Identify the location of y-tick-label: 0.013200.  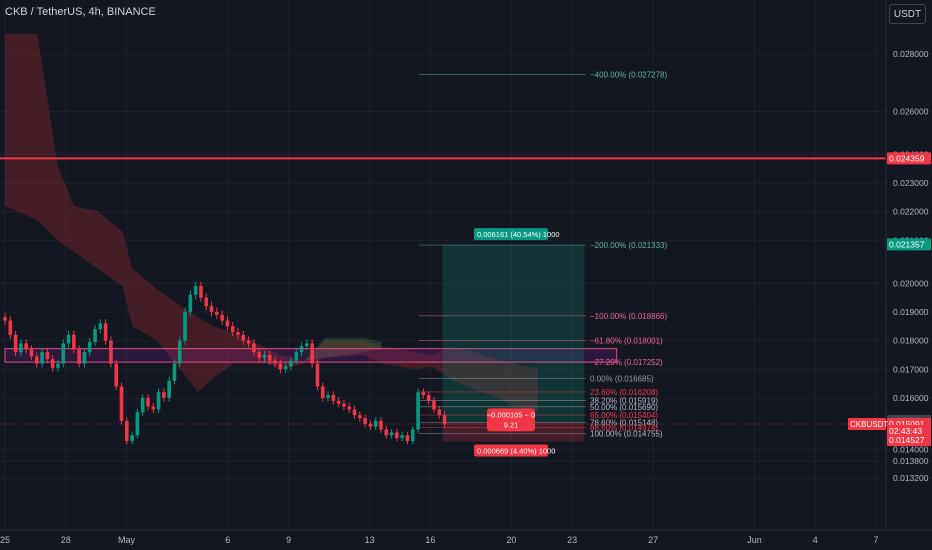
(911, 478).